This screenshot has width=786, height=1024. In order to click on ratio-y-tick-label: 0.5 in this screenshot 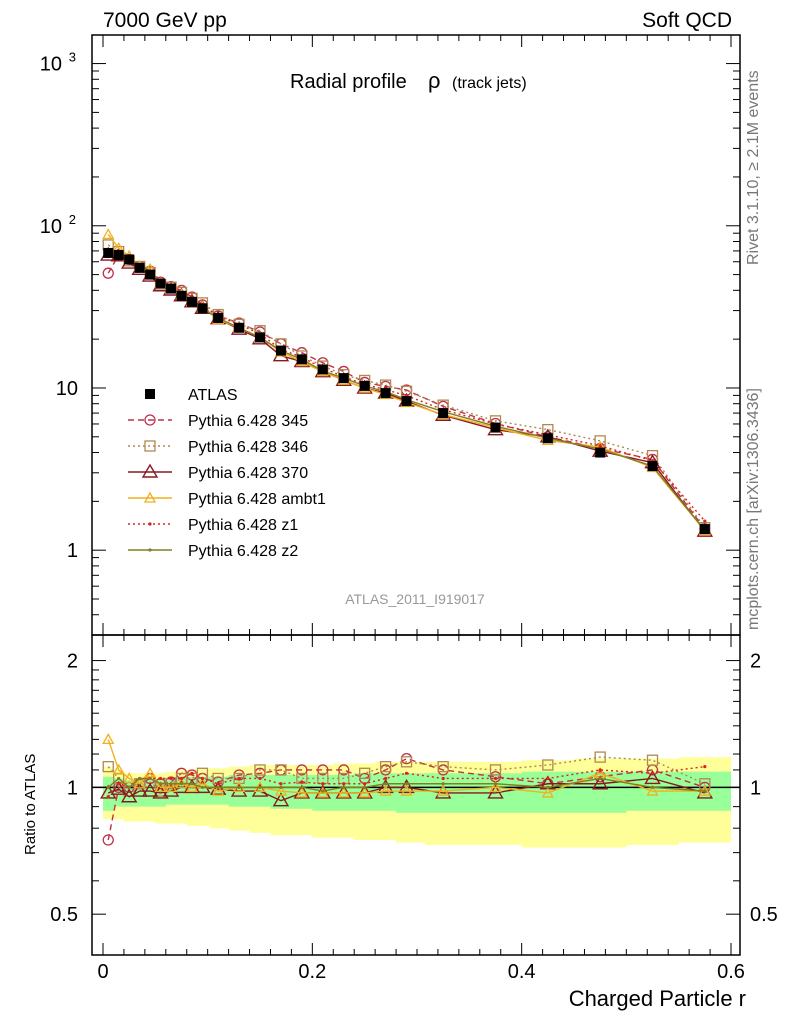, I will do `click(64, 915)`.